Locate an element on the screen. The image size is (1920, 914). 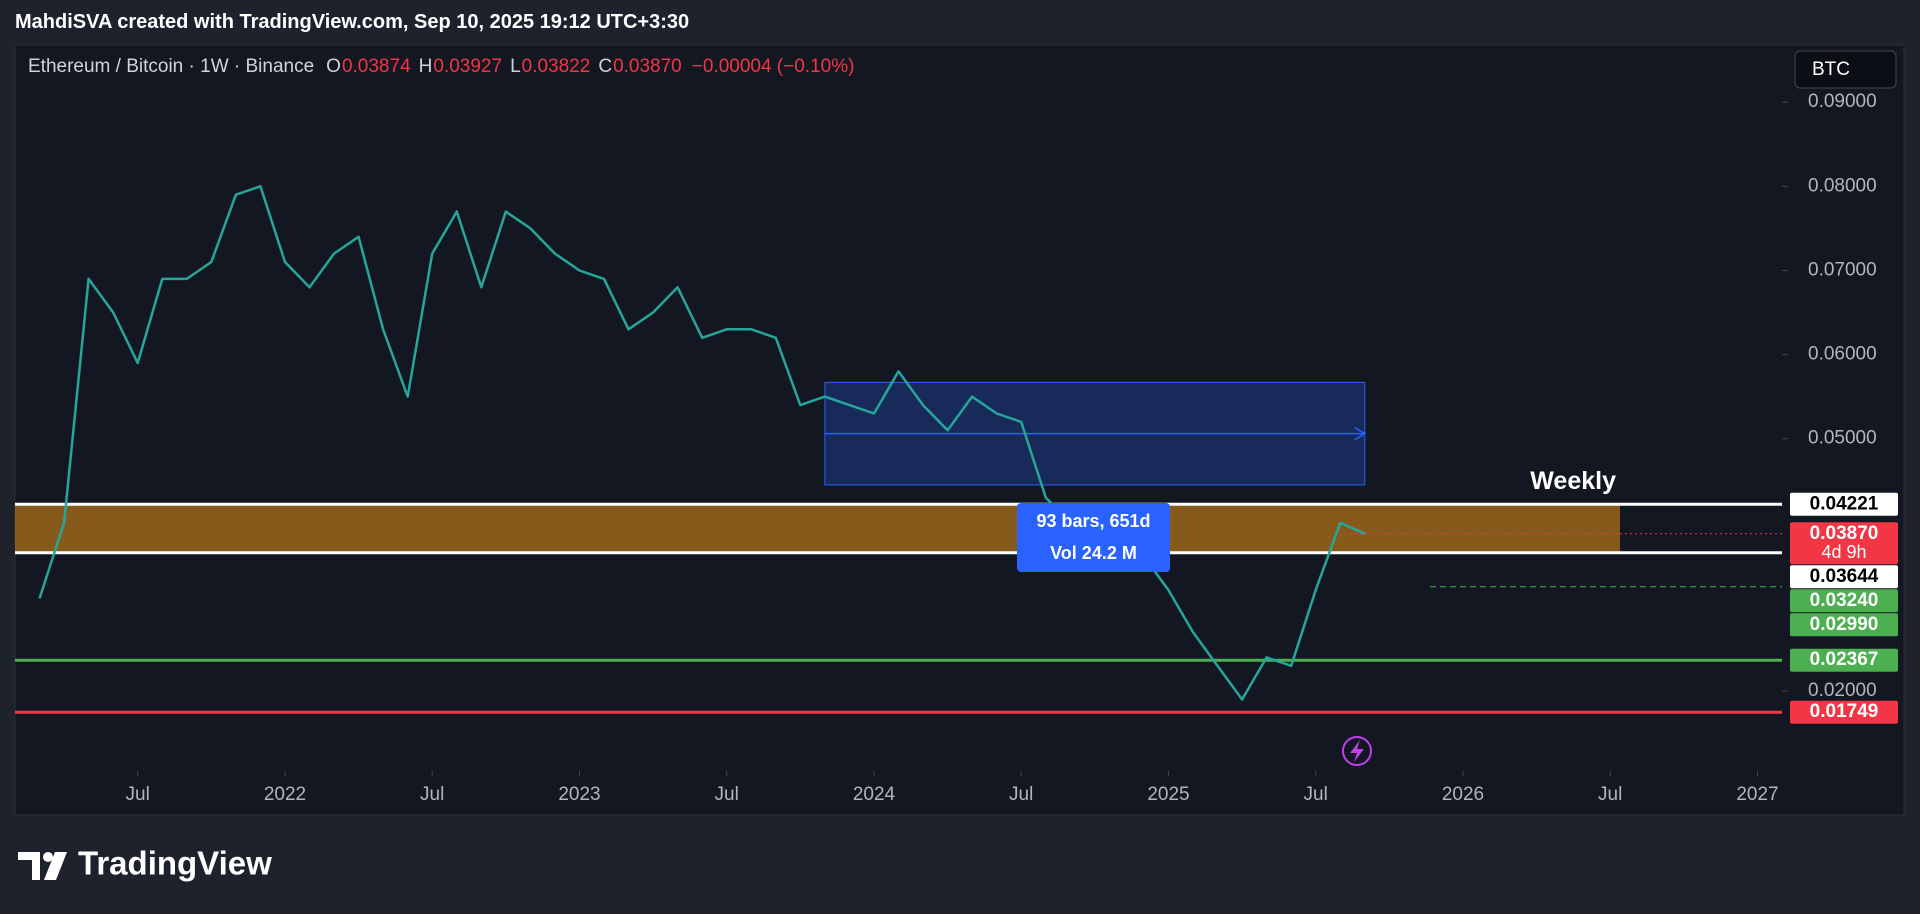
x-tick-label: 2022 is located at coordinates (285, 794).